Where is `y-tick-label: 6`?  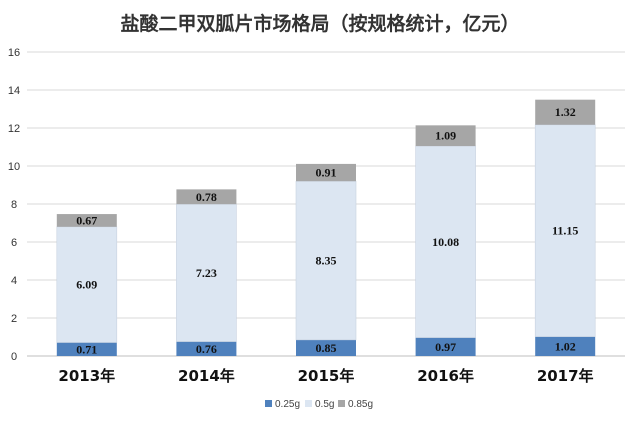 y-tick-label: 6 is located at coordinates (14, 243).